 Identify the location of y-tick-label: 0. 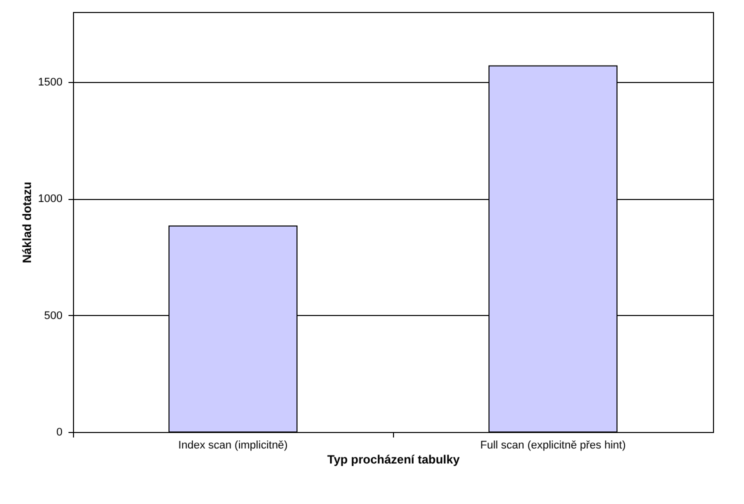
(59, 432).